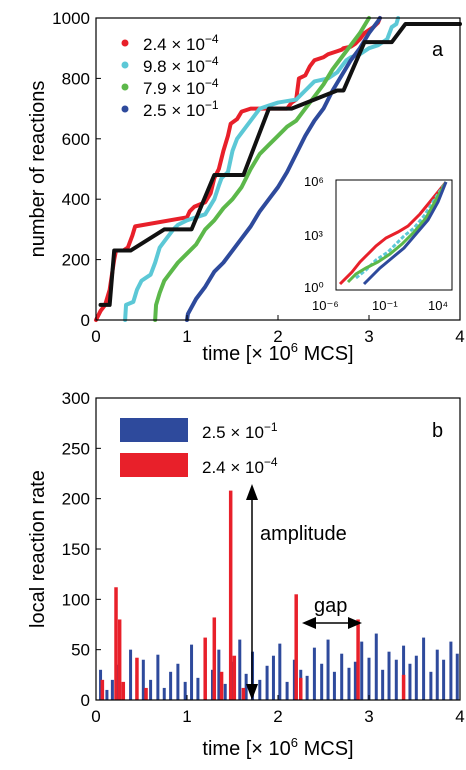 Image resolution: width=466 pixels, height=770 pixels. Describe the element at coordinates (437, 431) in the screenshot. I see `panel-b-letter: b` at that location.